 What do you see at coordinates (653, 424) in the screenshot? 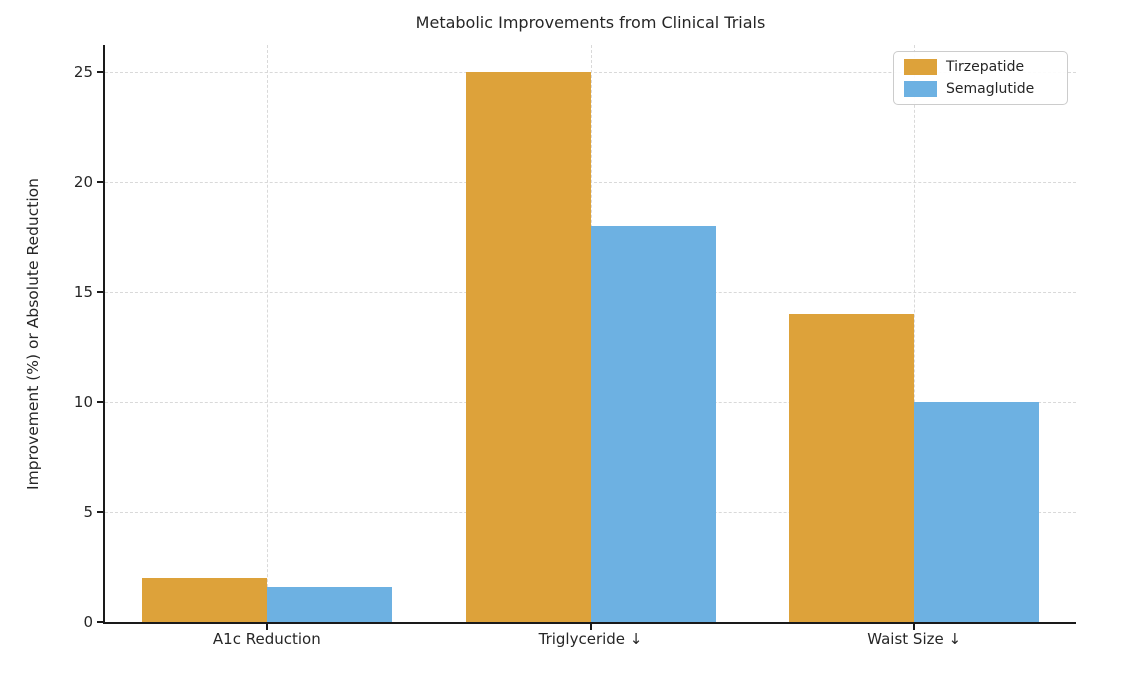
I see `bar-semaglutide-triglyceride` at bounding box center [653, 424].